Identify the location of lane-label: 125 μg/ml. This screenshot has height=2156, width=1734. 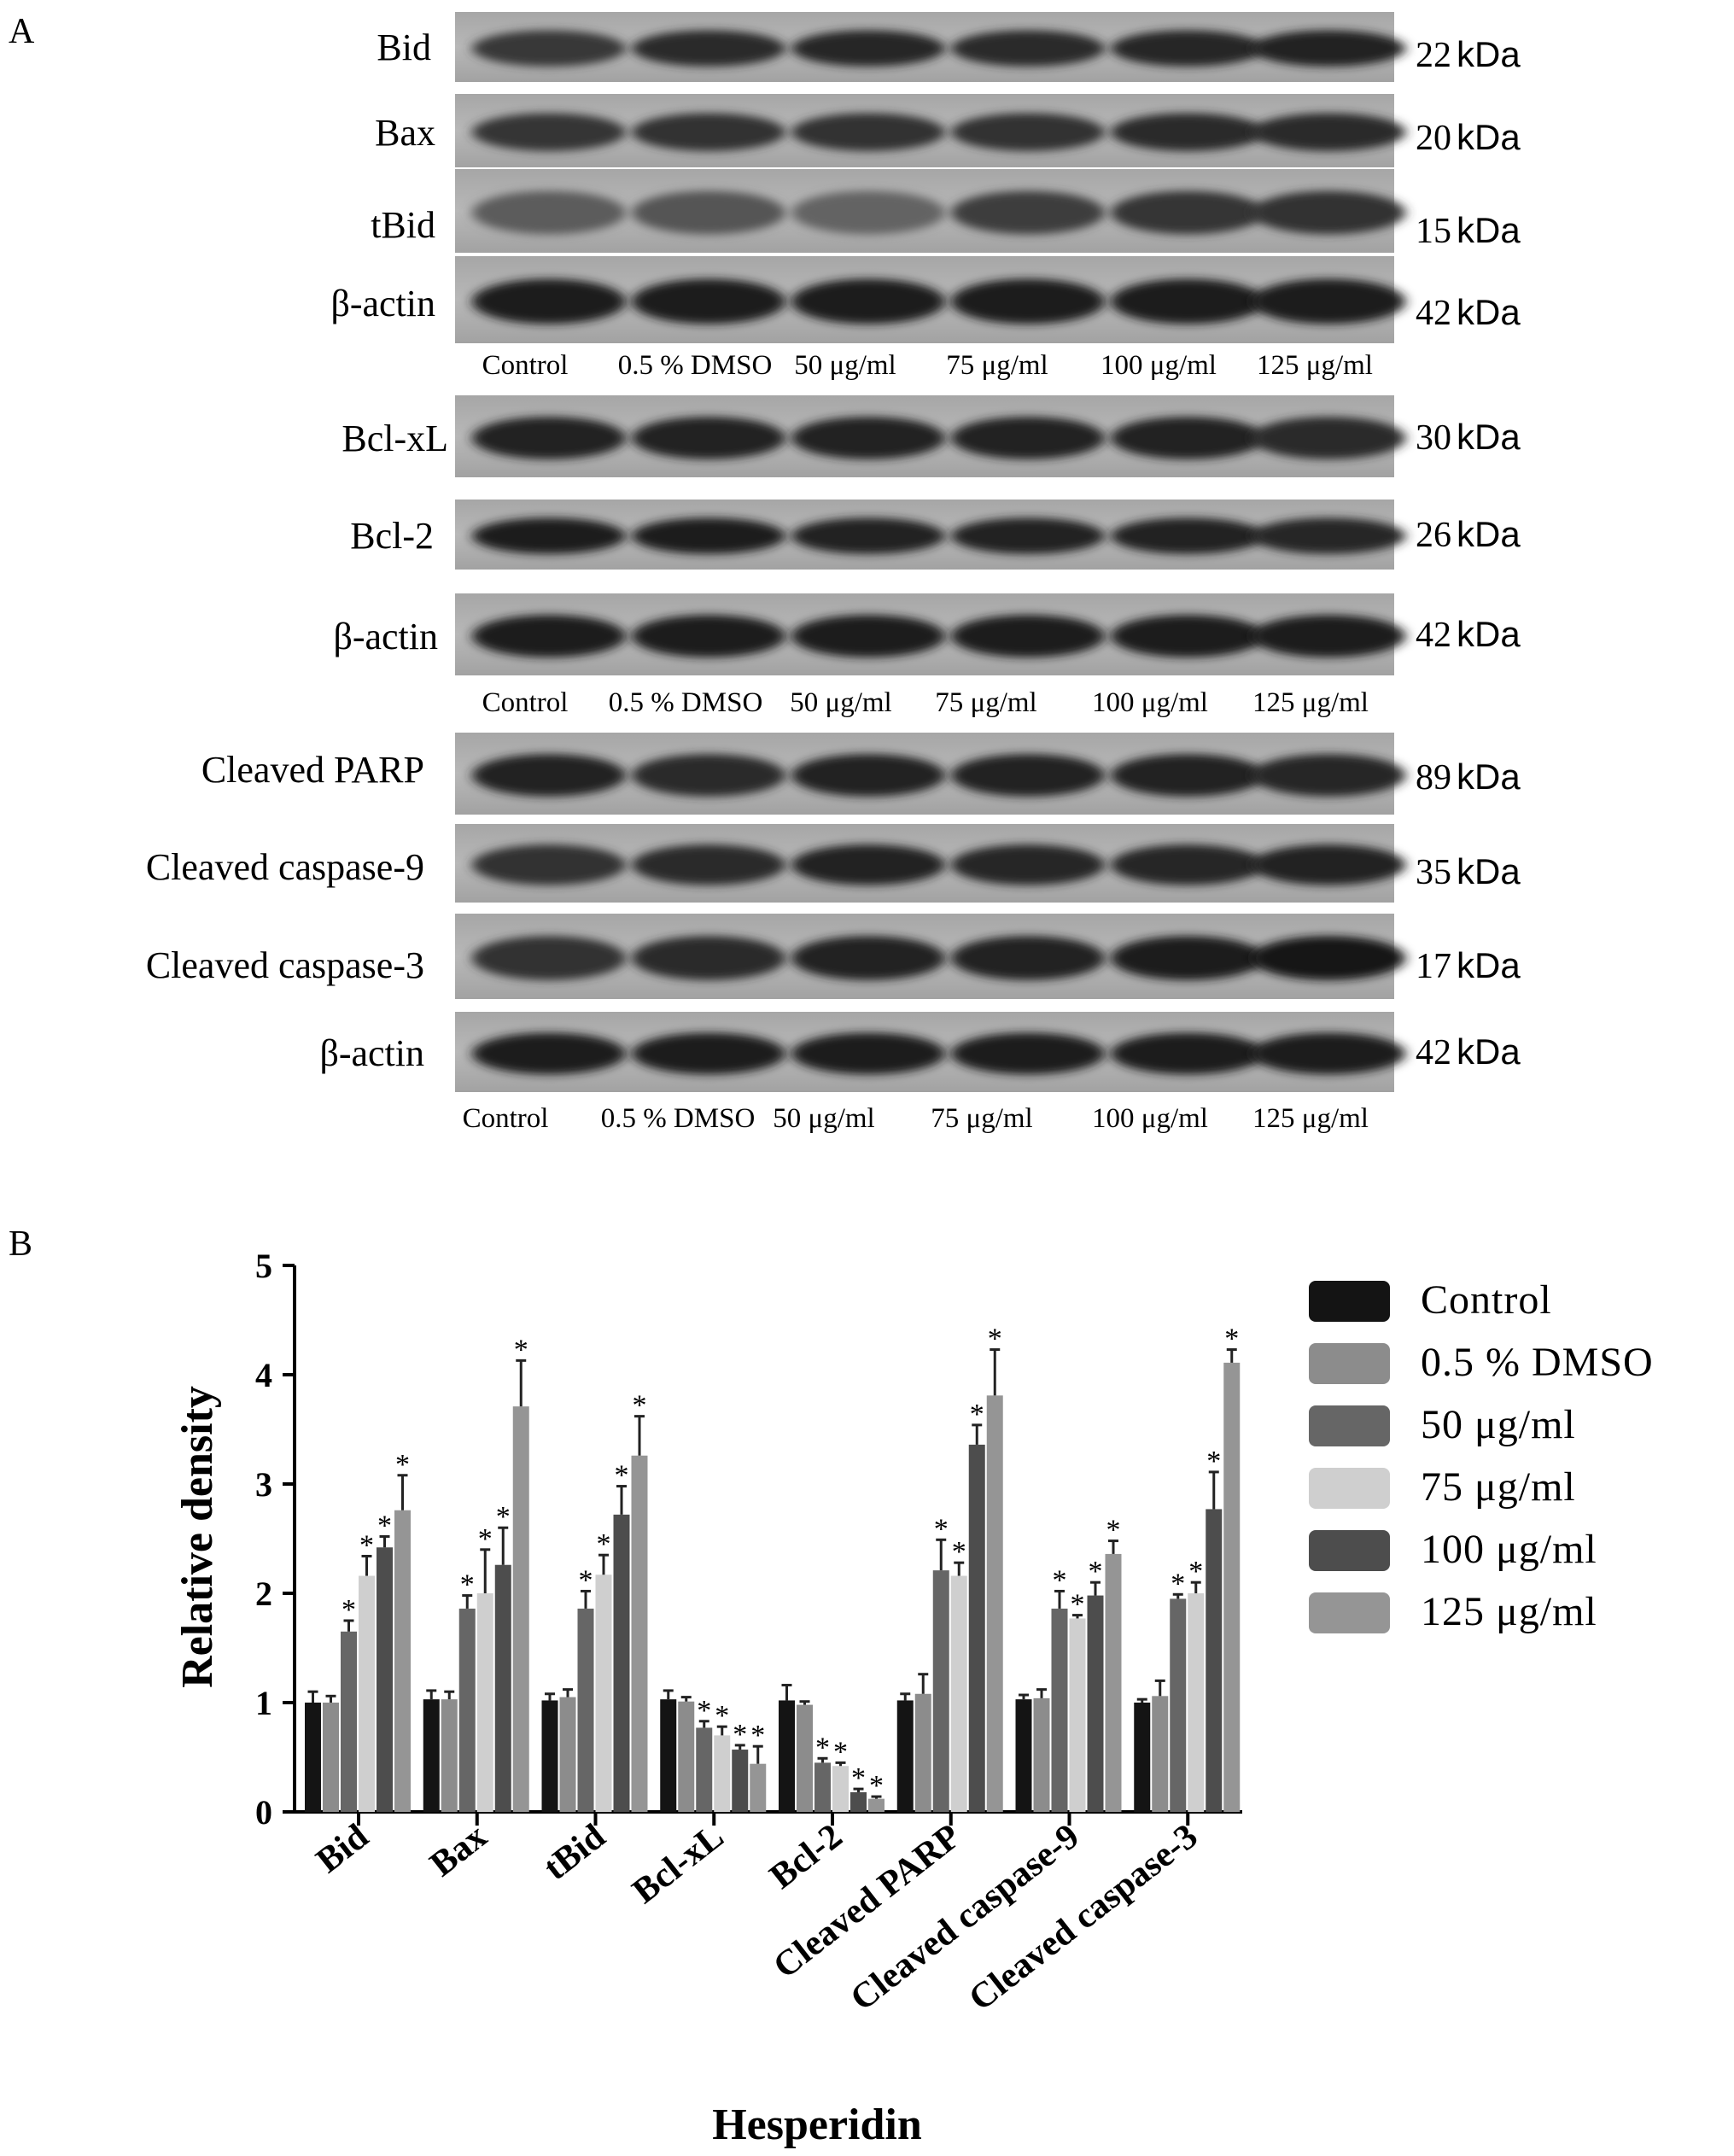
(1311, 702).